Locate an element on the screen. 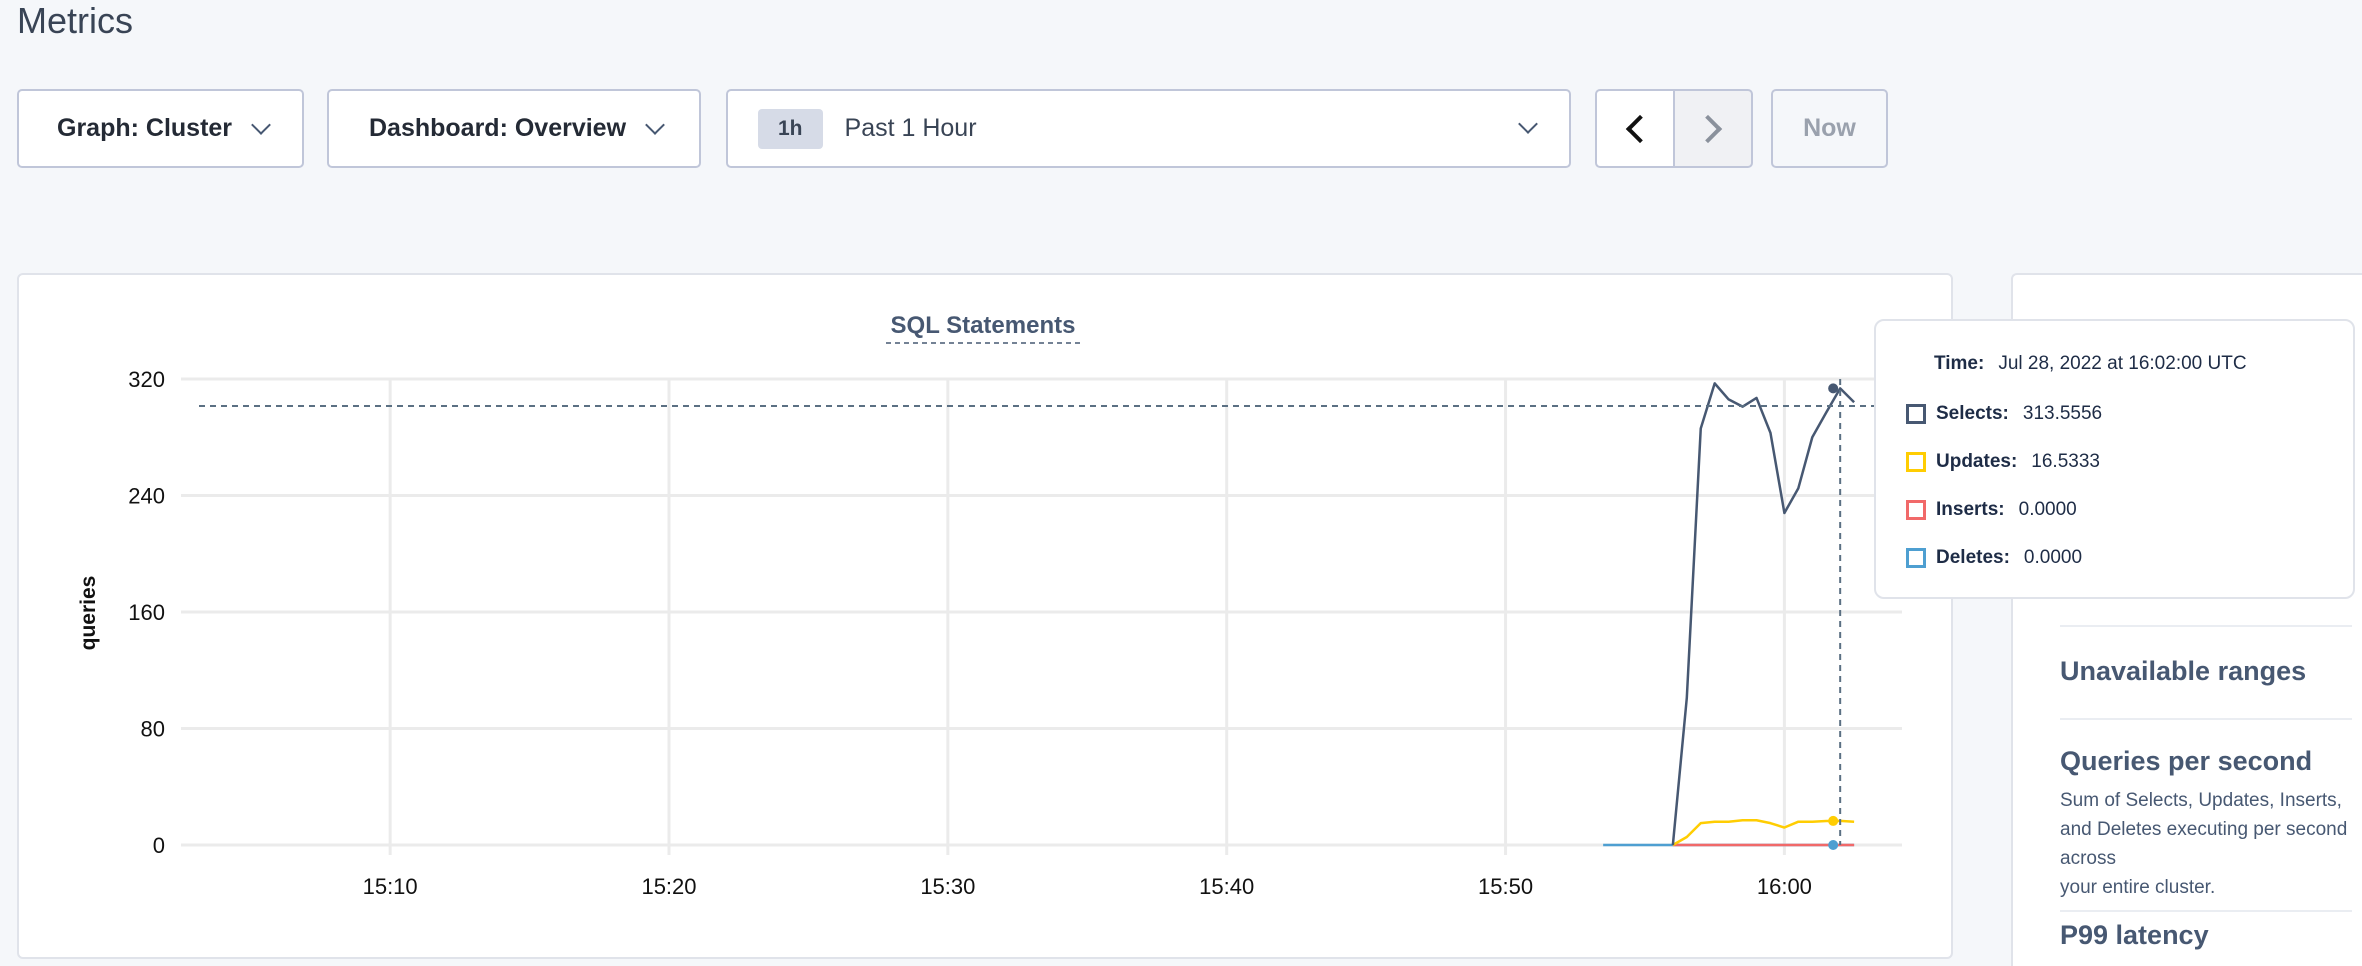  y-tick-label: 80 is located at coordinates (153, 729).